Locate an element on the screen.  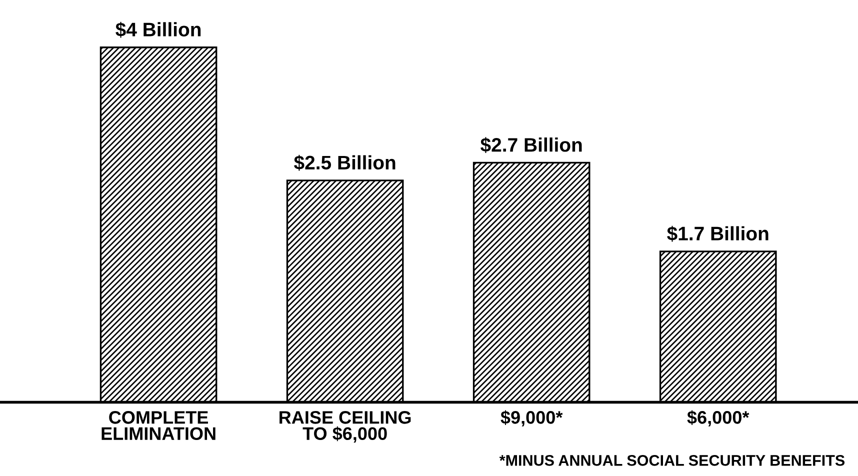
x-tick-label: RAISE CEILING TO $6,000 is located at coordinates (345, 427).